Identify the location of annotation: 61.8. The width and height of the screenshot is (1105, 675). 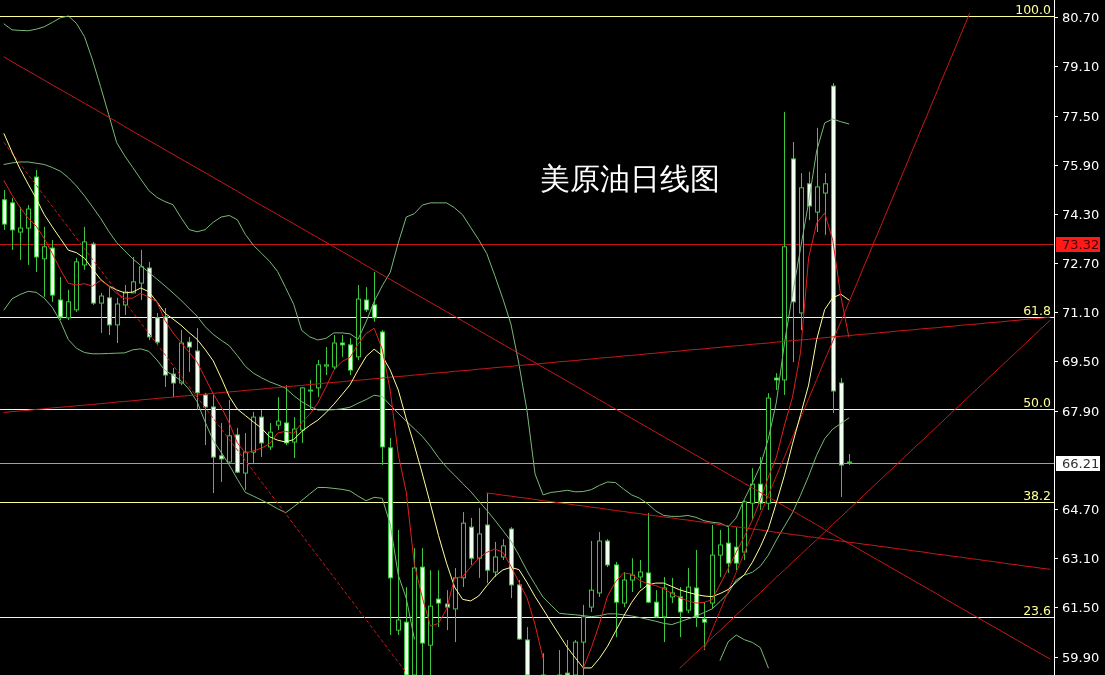
(1037, 310).